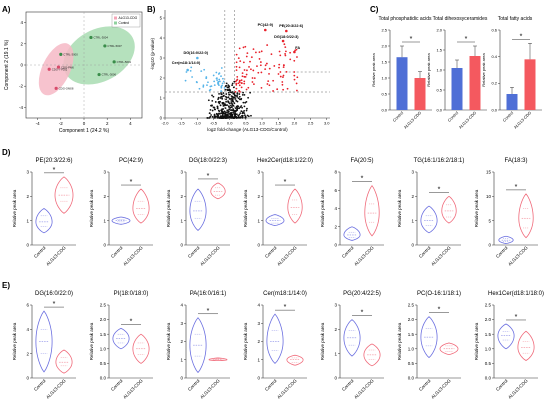  I want to click on pca-legend-label: ALG13-CDG, so click(128, 18).